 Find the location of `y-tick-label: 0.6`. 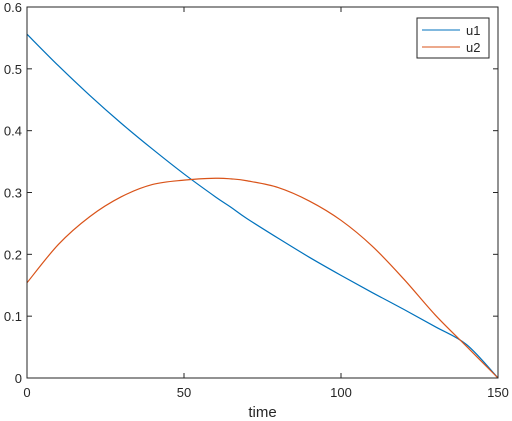

y-tick-label: 0.6 is located at coordinates (13, 7).